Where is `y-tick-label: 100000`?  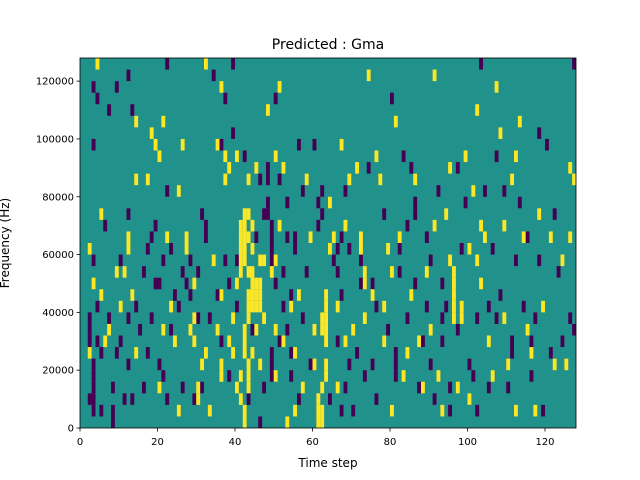 y-tick-label: 100000 is located at coordinates (55, 139).